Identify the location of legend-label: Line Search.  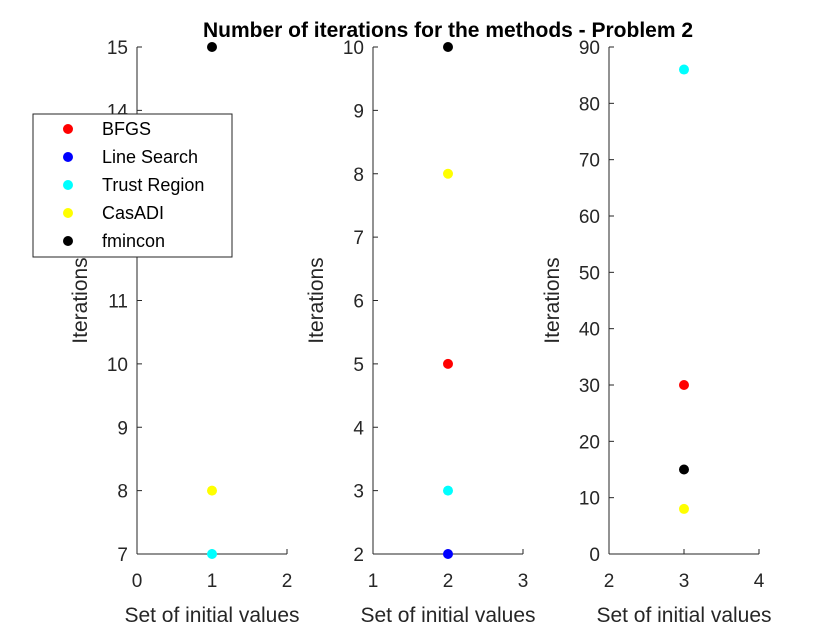
(150, 157).